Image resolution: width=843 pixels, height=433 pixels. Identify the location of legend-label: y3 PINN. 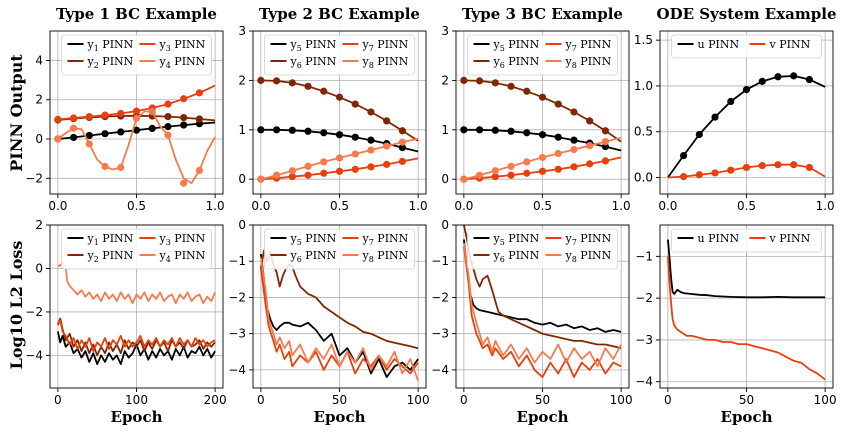
(182, 239).